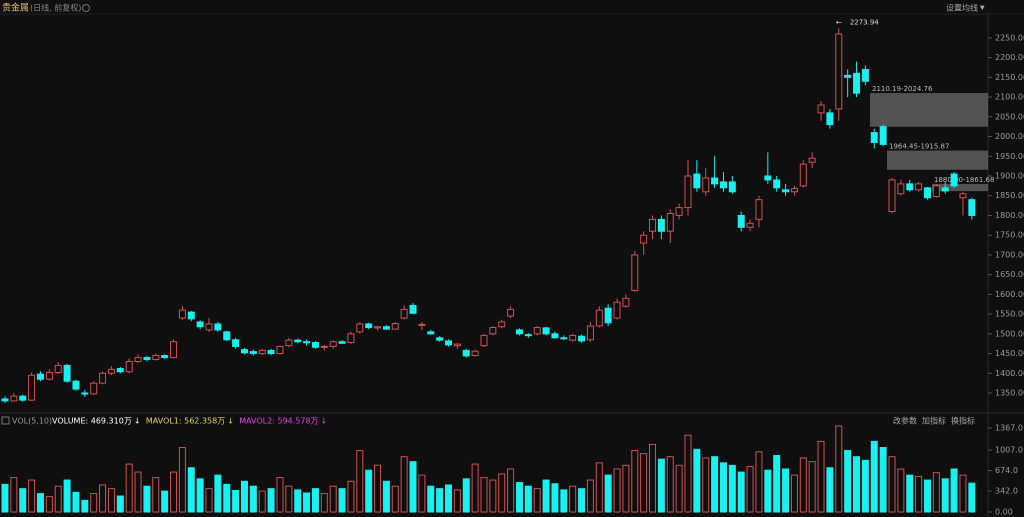  What do you see at coordinates (1009, 215) in the screenshot?
I see `y-tick-label: 1800.00` at bounding box center [1009, 215].